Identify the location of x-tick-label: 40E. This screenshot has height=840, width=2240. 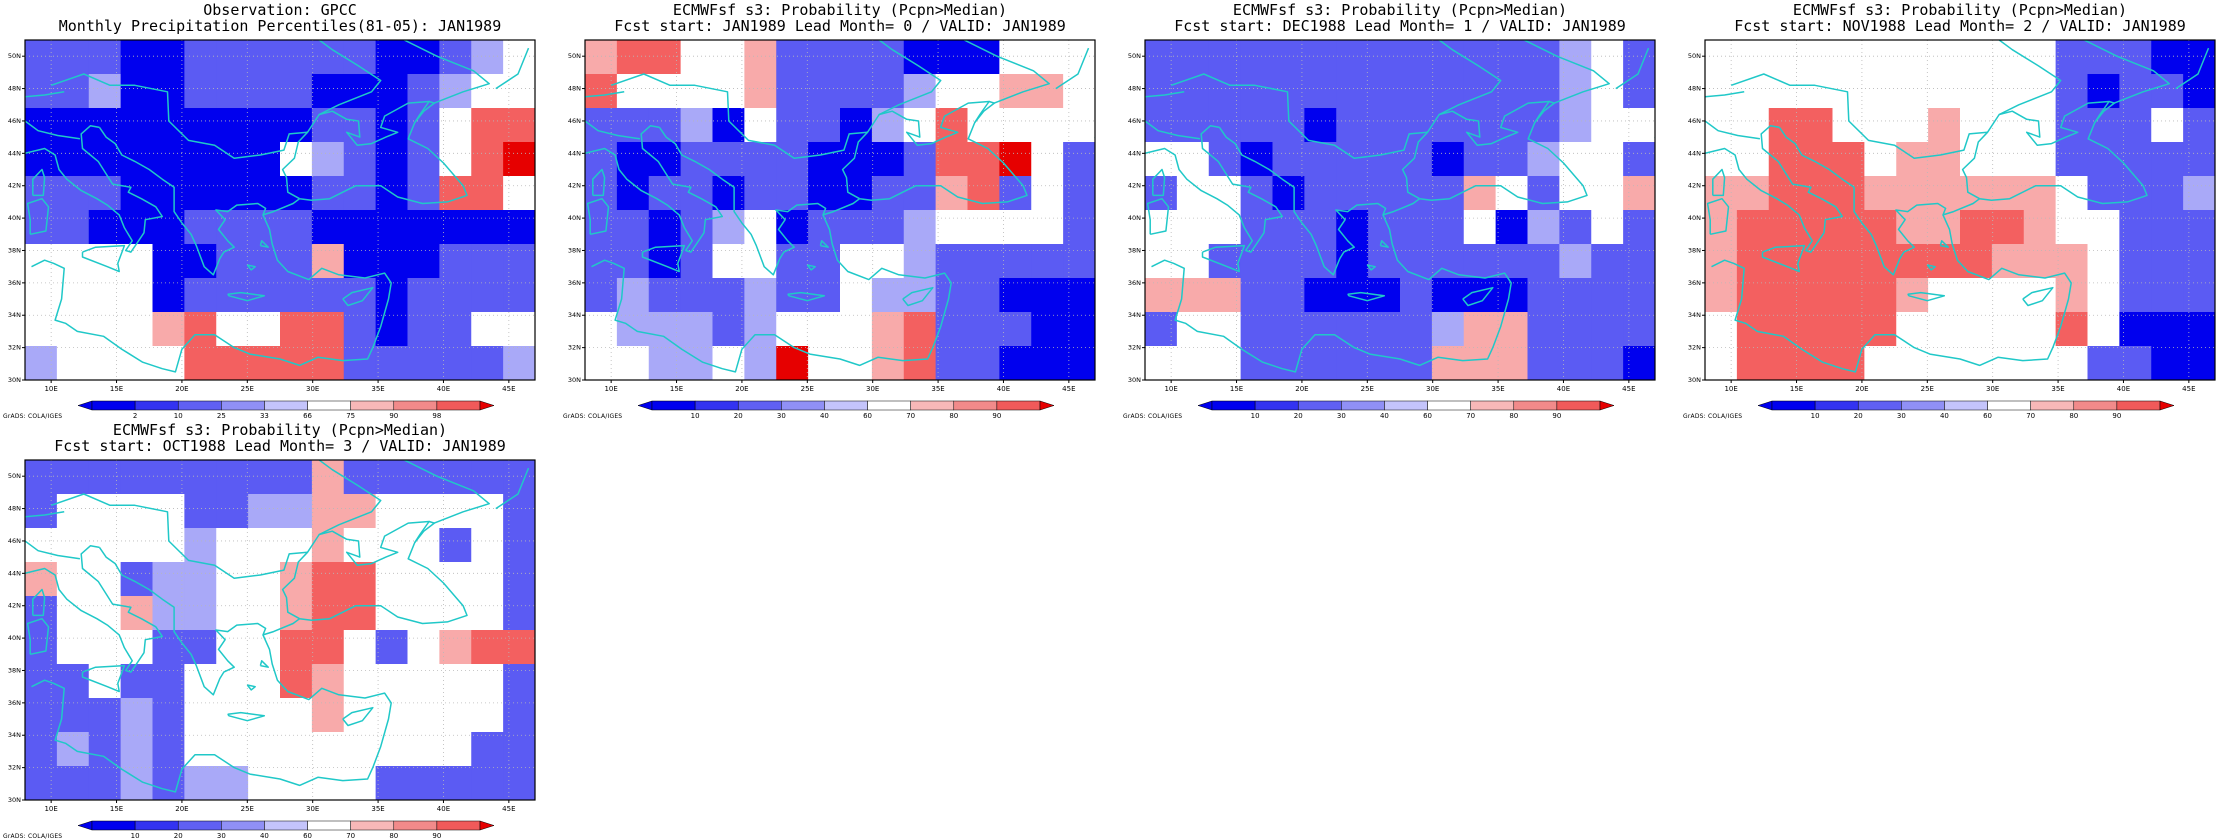
(1563, 389).